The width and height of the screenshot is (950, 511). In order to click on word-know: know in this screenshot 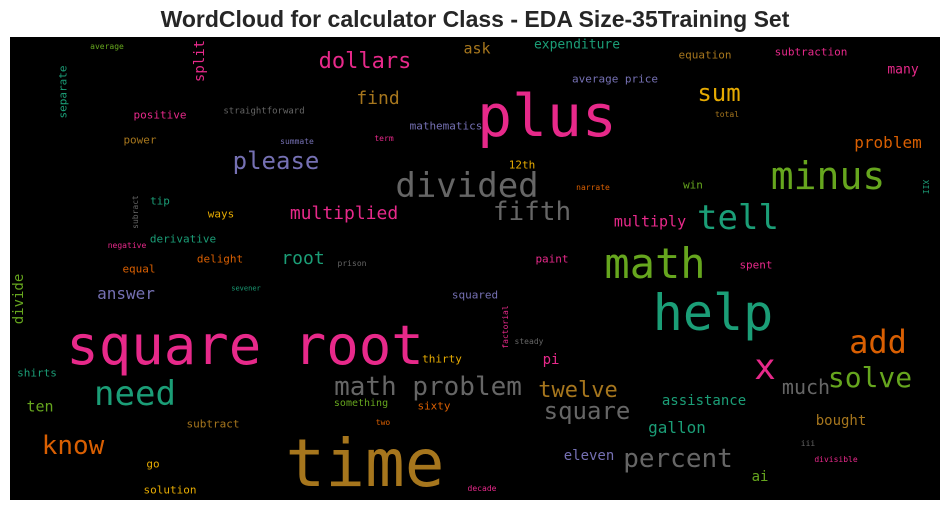, I will do `click(73, 446)`.